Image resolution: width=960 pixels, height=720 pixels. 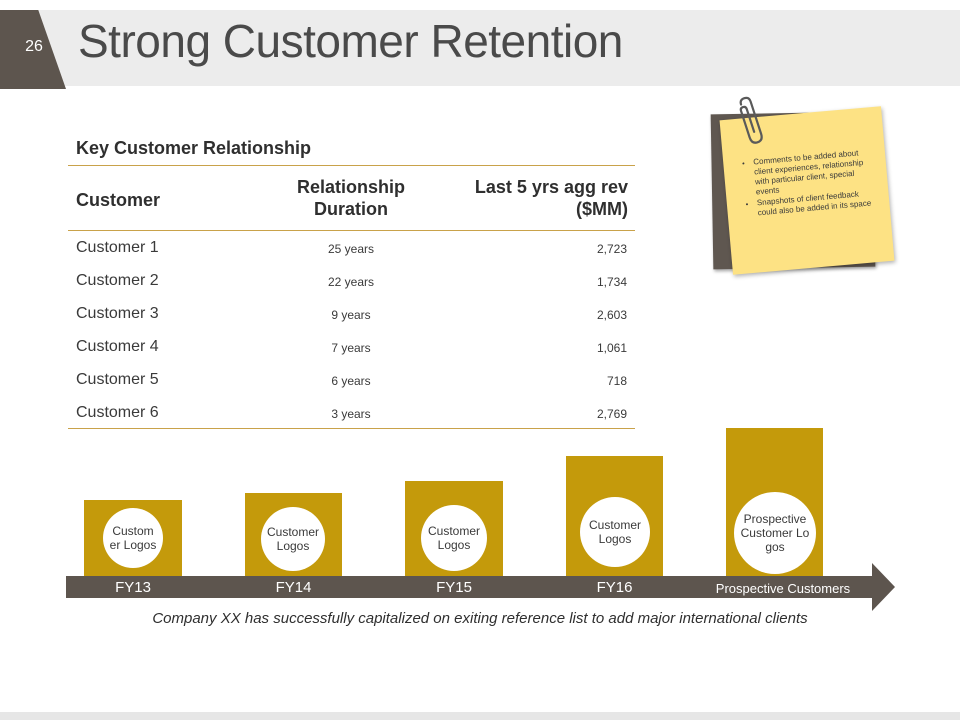 What do you see at coordinates (117, 346) in the screenshot?
I see `customer-name: Customer 4` at bounding box center [117, 346].